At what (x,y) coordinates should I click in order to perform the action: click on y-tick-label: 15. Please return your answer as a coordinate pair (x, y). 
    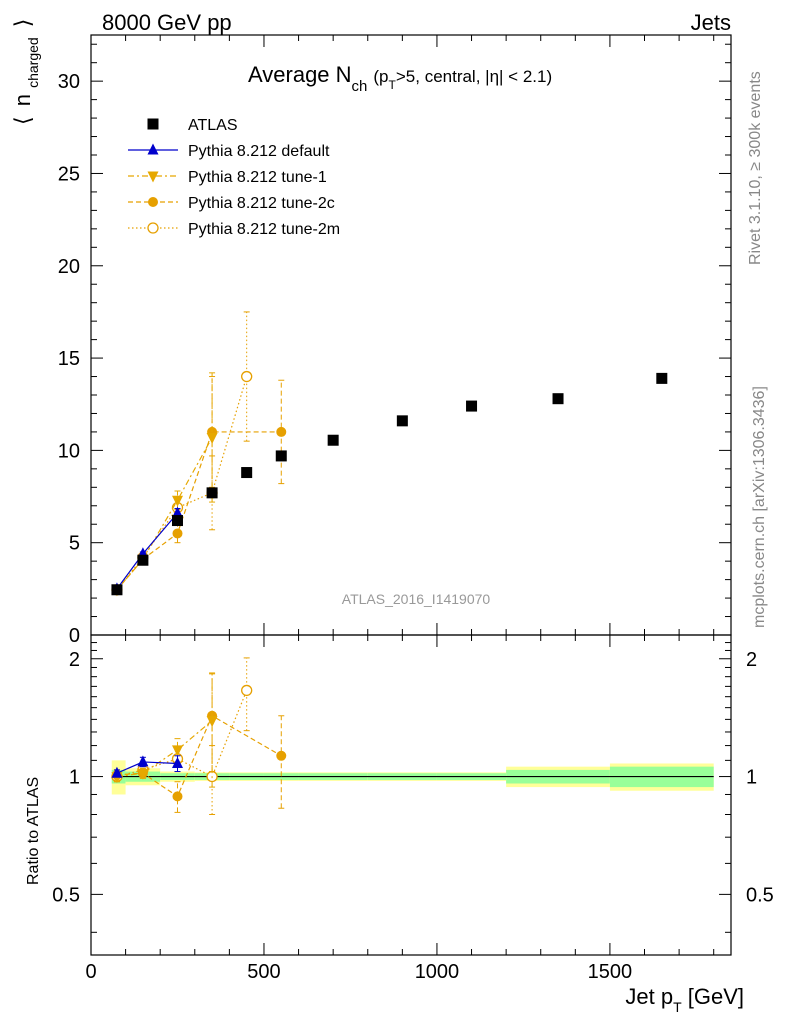
    Looking at the image, I should click on (69, 359).